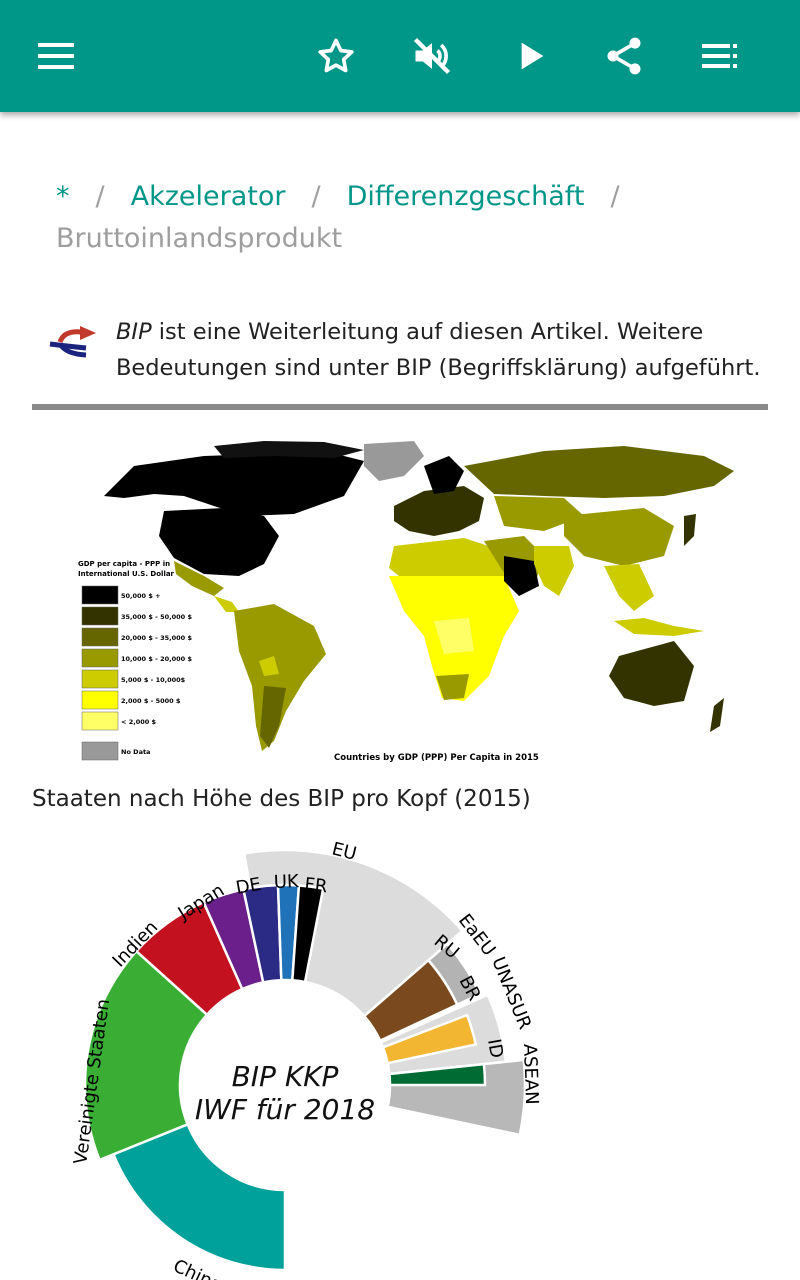 The height and width of the screenshot is (1280, 800). Describe the element at coordinates (219, 542) in the screenshot. I see `map-usa` at that location.